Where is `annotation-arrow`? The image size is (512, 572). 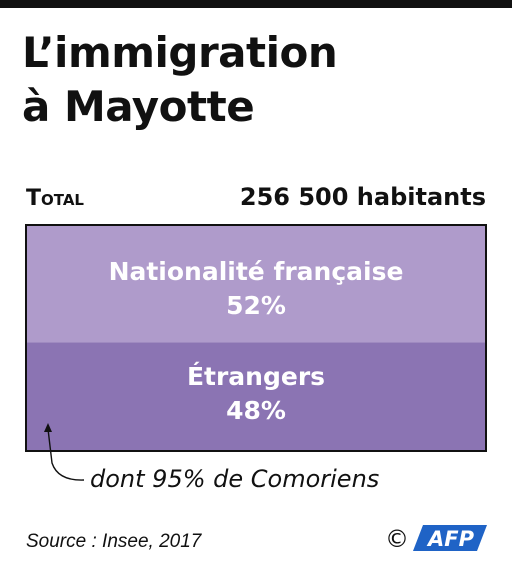 annotation-arrow is located at coordinates (66, 454).